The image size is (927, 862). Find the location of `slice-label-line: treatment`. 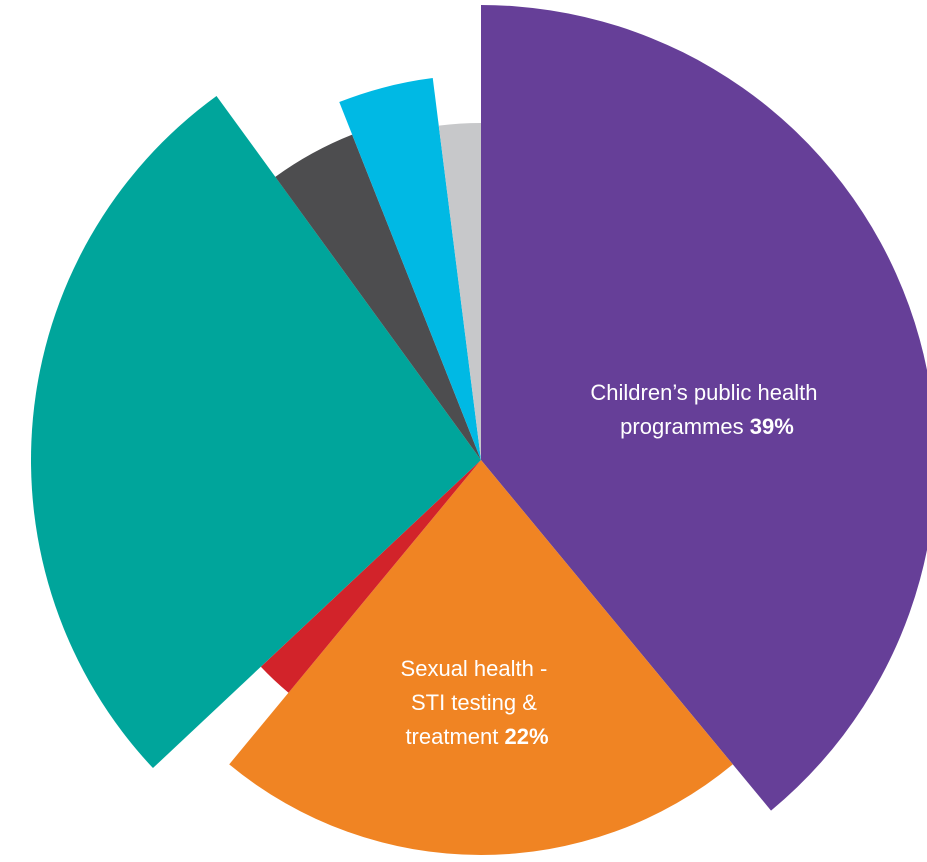

slice-label-line: treatment is located at coordinates (451, 736).